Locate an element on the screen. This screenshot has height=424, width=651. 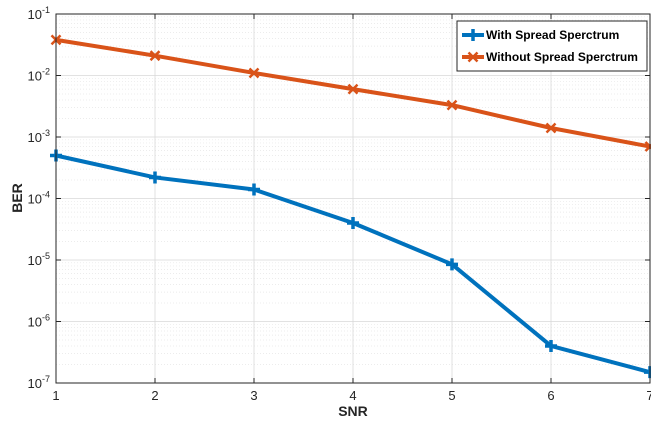
y-tick-label: 10⁻³ is located at coordinates (39, 136).